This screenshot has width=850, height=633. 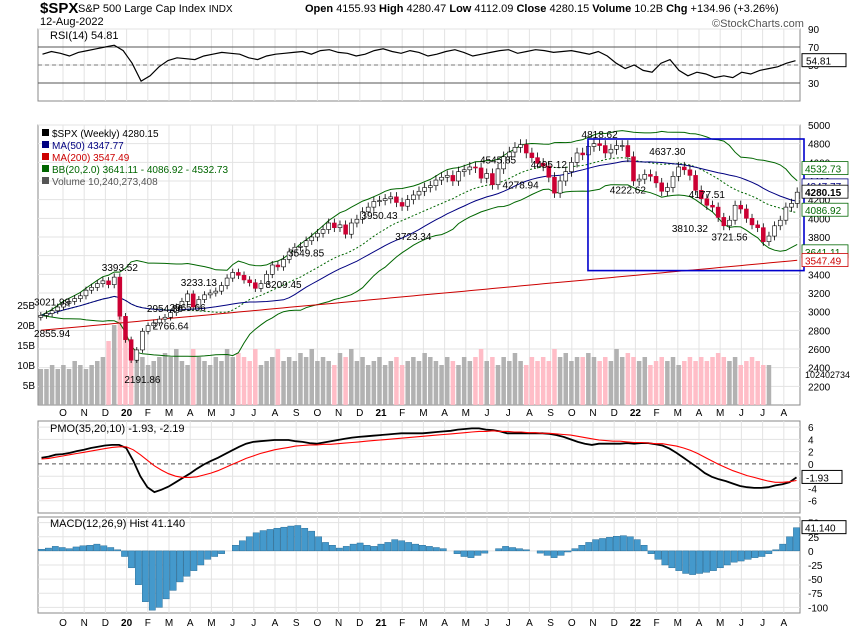 I want to click on macd-x-tick-label: D, so click(x=614, y=623).